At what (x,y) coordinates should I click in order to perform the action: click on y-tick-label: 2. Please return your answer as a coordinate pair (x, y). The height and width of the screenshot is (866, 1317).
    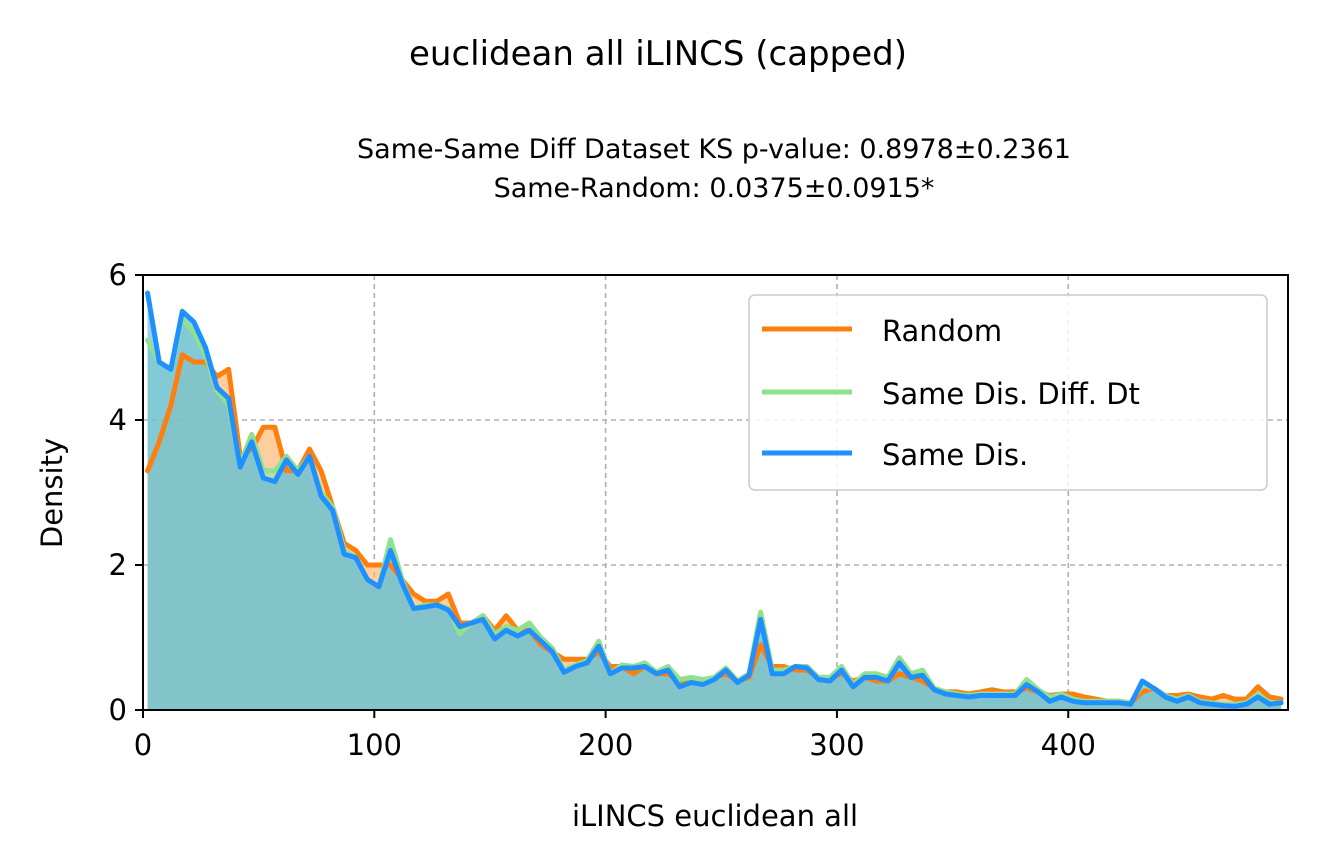
    Looking at the image, I should click on (118, 565).